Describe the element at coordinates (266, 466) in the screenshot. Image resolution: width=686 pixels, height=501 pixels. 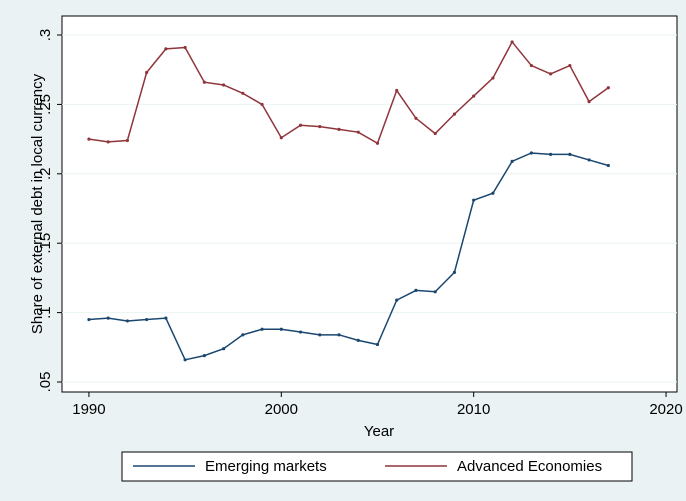
I see `legend-label: Emerging markets` at that location.